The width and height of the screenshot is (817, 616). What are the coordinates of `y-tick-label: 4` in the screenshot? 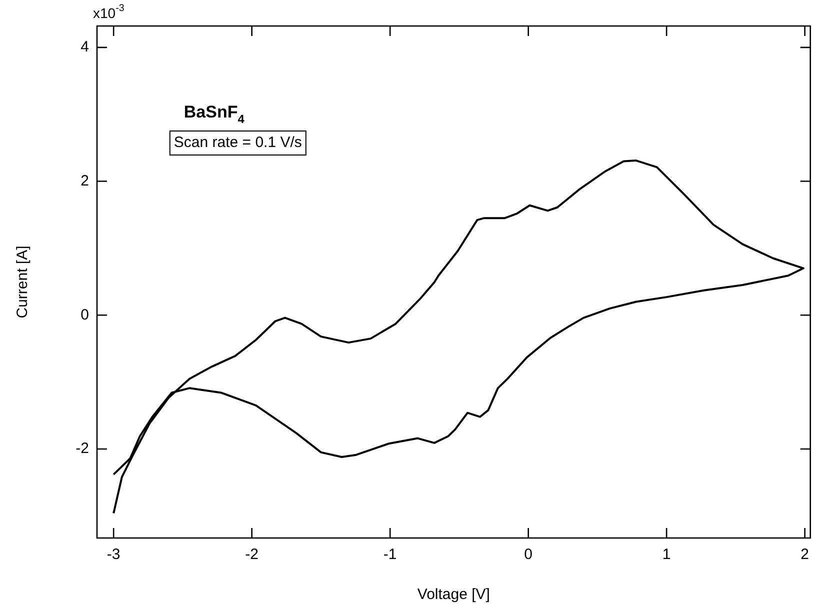 It's located at (84, 47).